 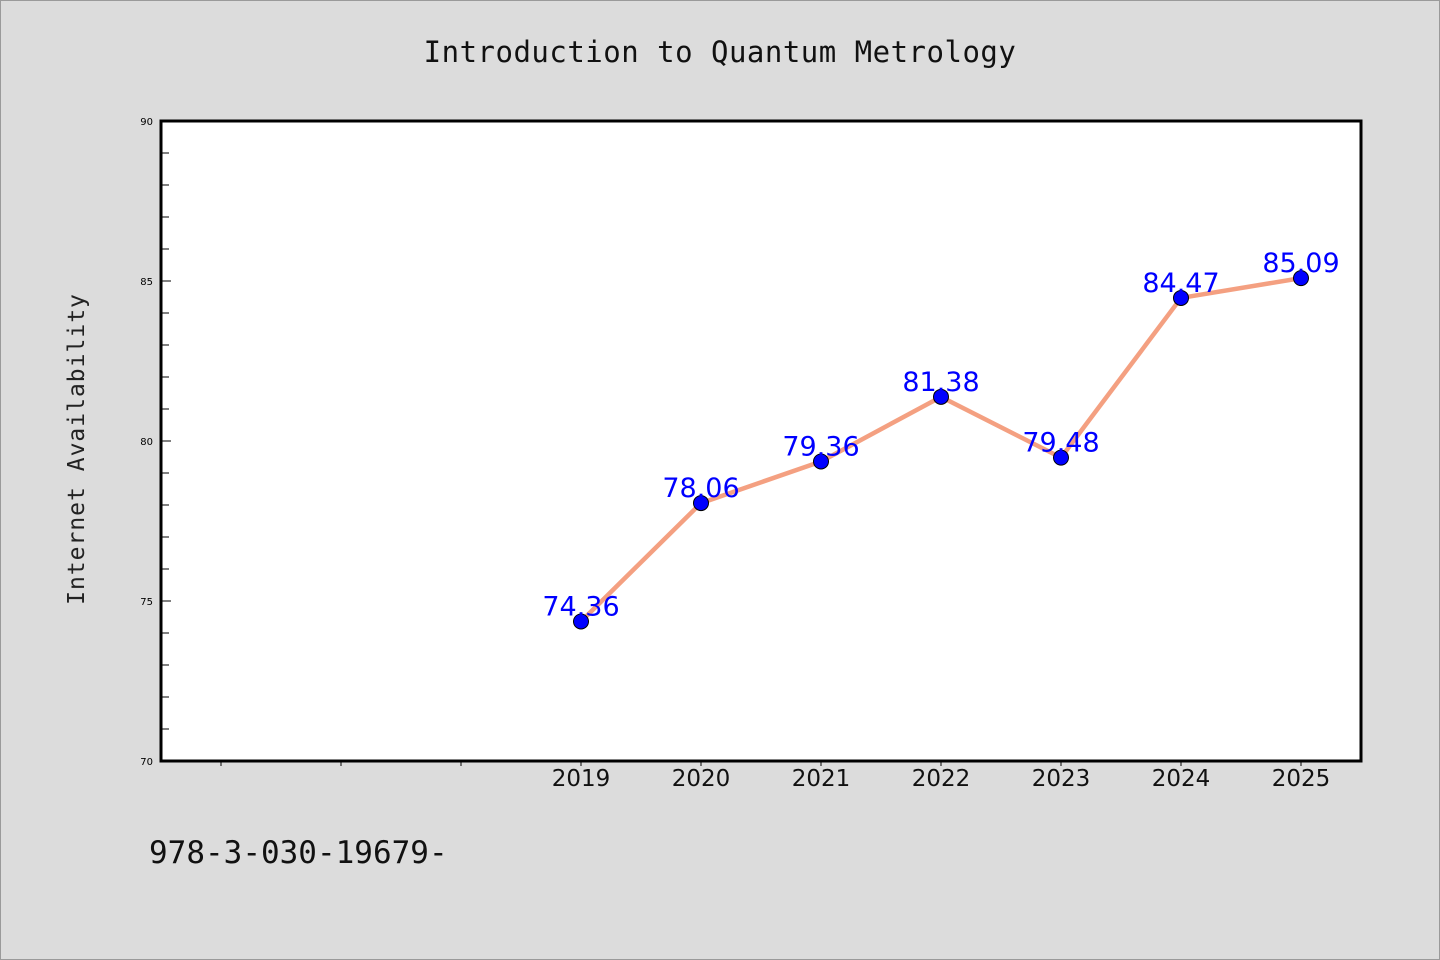 I want to click on chart-title: Introduction to Quantum Metrology, so click(x=720, y=52).